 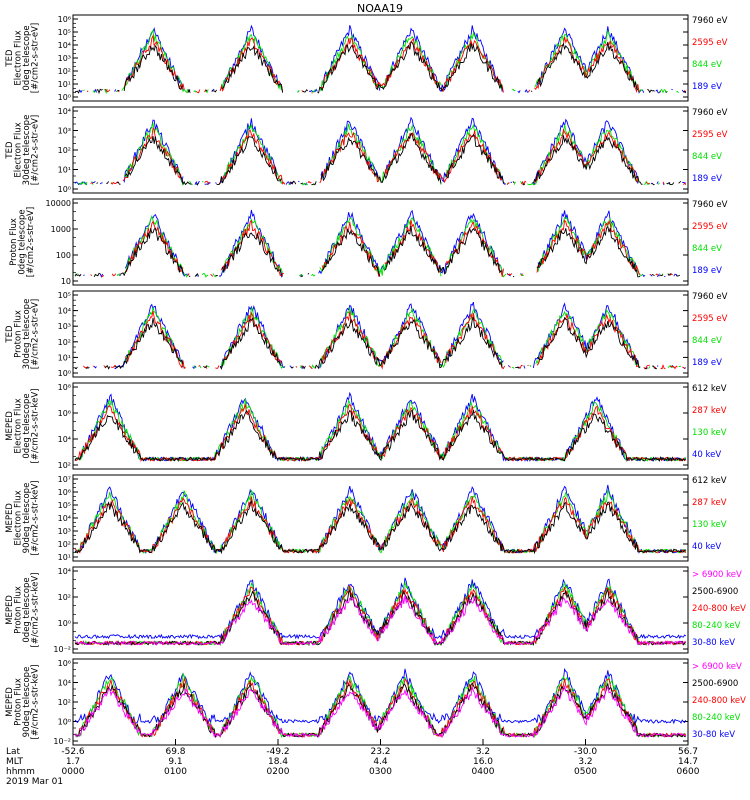 What do you see at coordinates (64, 479) in the screenshot?
I see `y-tick-label: 10⁷` at bounding box center [64, 479].